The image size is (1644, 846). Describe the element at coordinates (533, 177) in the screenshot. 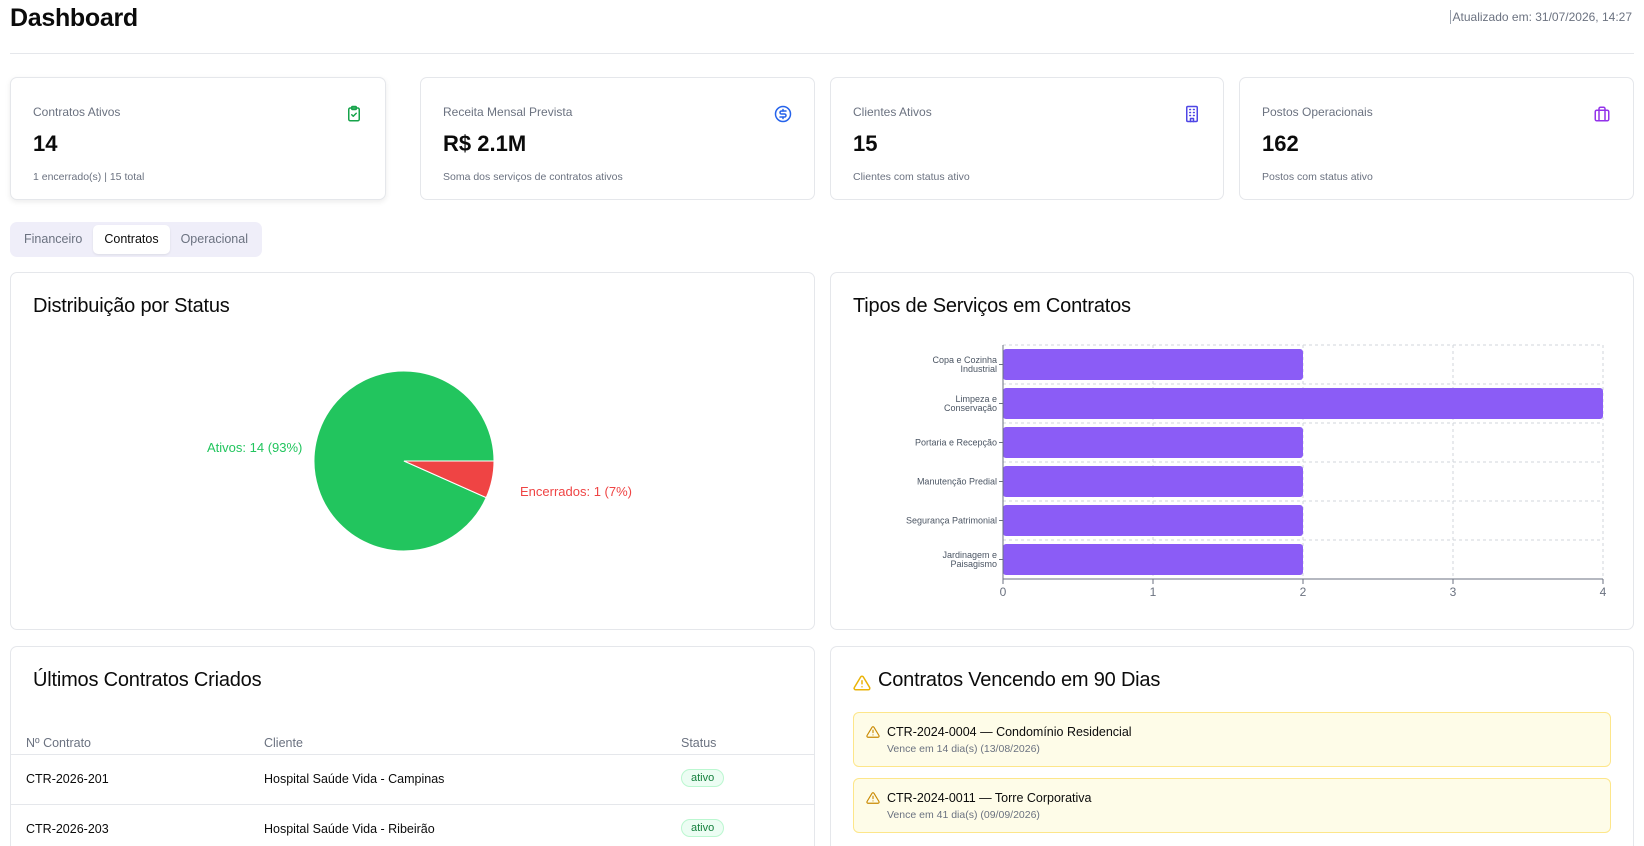

I see `kpi-subtext: Soma dos serviços de contratos ativos` at that location.